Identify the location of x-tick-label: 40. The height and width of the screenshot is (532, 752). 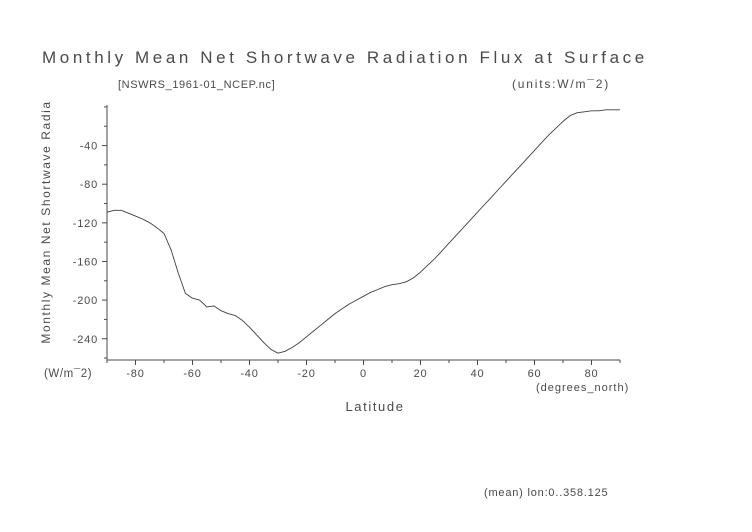
(478, 374).